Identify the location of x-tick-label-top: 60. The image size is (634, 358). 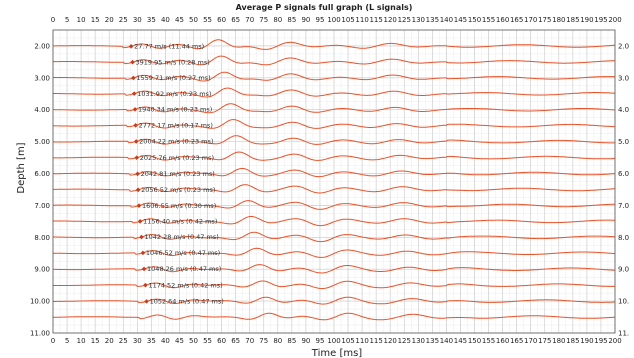
(221, 20).